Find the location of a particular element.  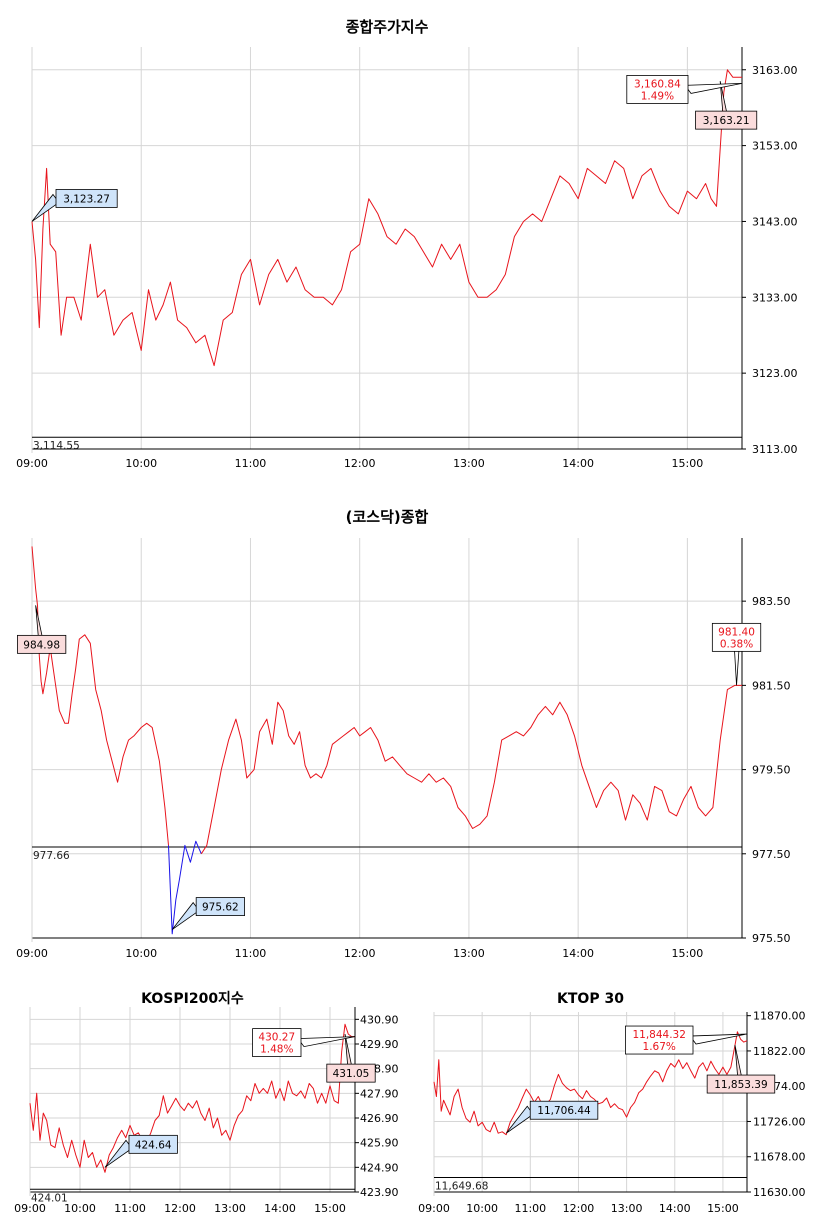

y-tick-label: 11726.00 is located at coordinates (779, 1121).